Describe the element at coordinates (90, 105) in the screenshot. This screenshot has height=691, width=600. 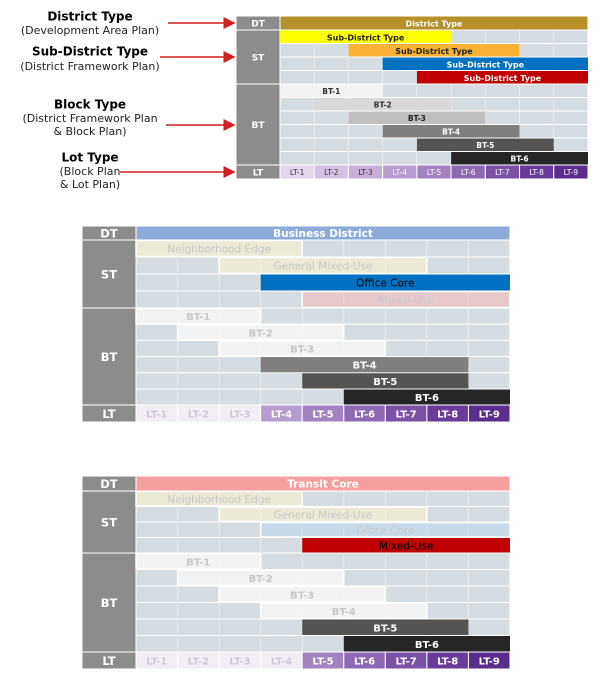
I see `legend-title: Block Type` at that location.